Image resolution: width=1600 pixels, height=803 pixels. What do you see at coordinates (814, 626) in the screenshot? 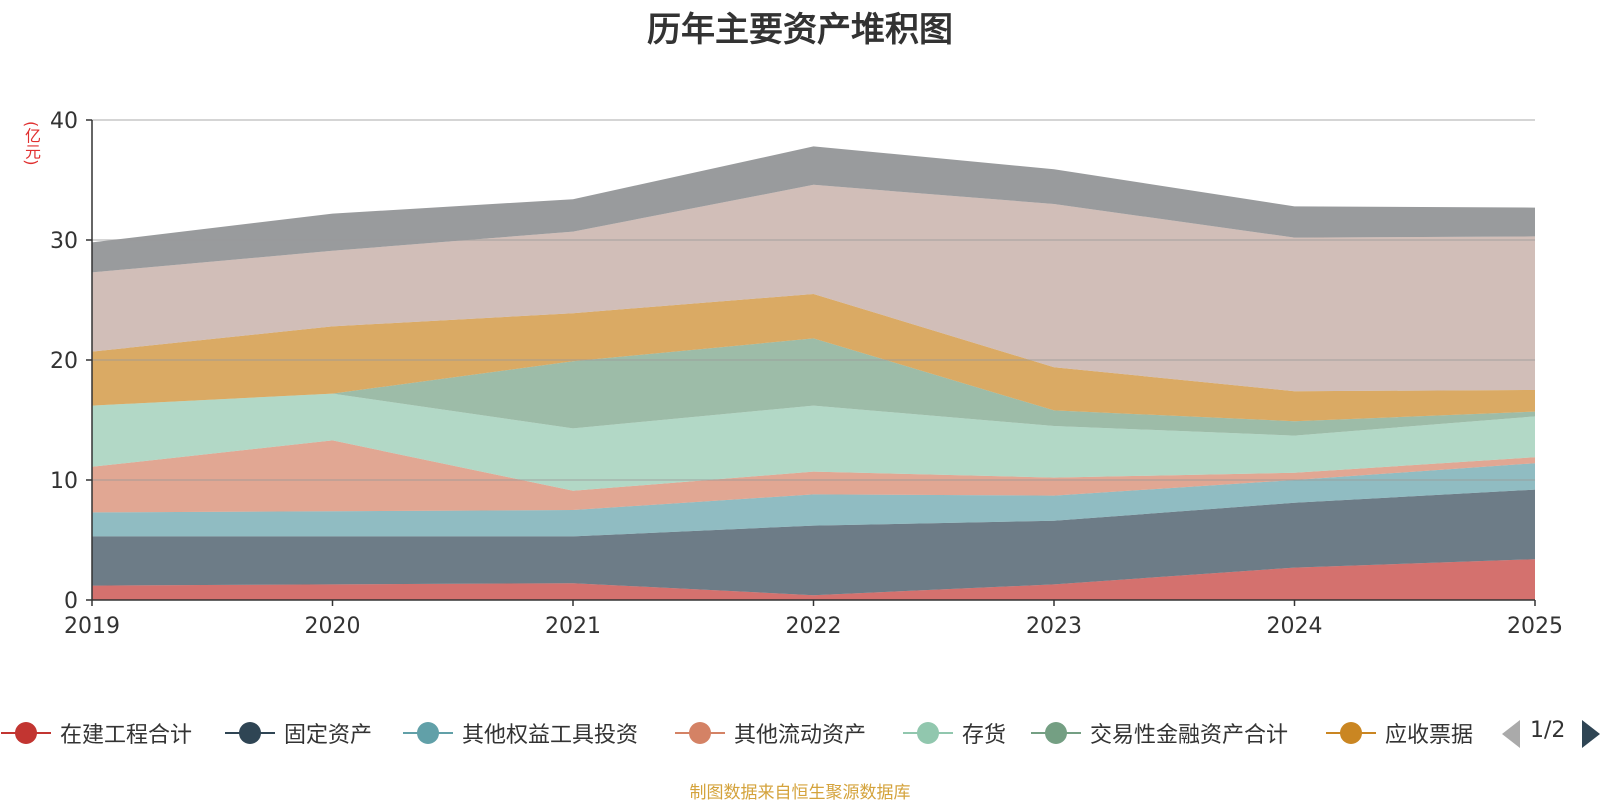
I see `x-tick-label: 2022` at bounding box center [814, 626].